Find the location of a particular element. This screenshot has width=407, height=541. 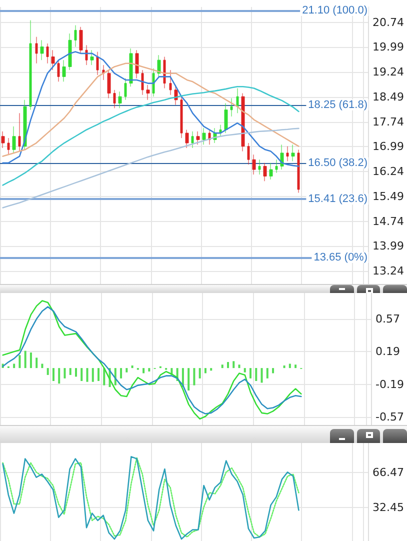

y-tick-label: 17.74 is located at coordinates (388, 121).